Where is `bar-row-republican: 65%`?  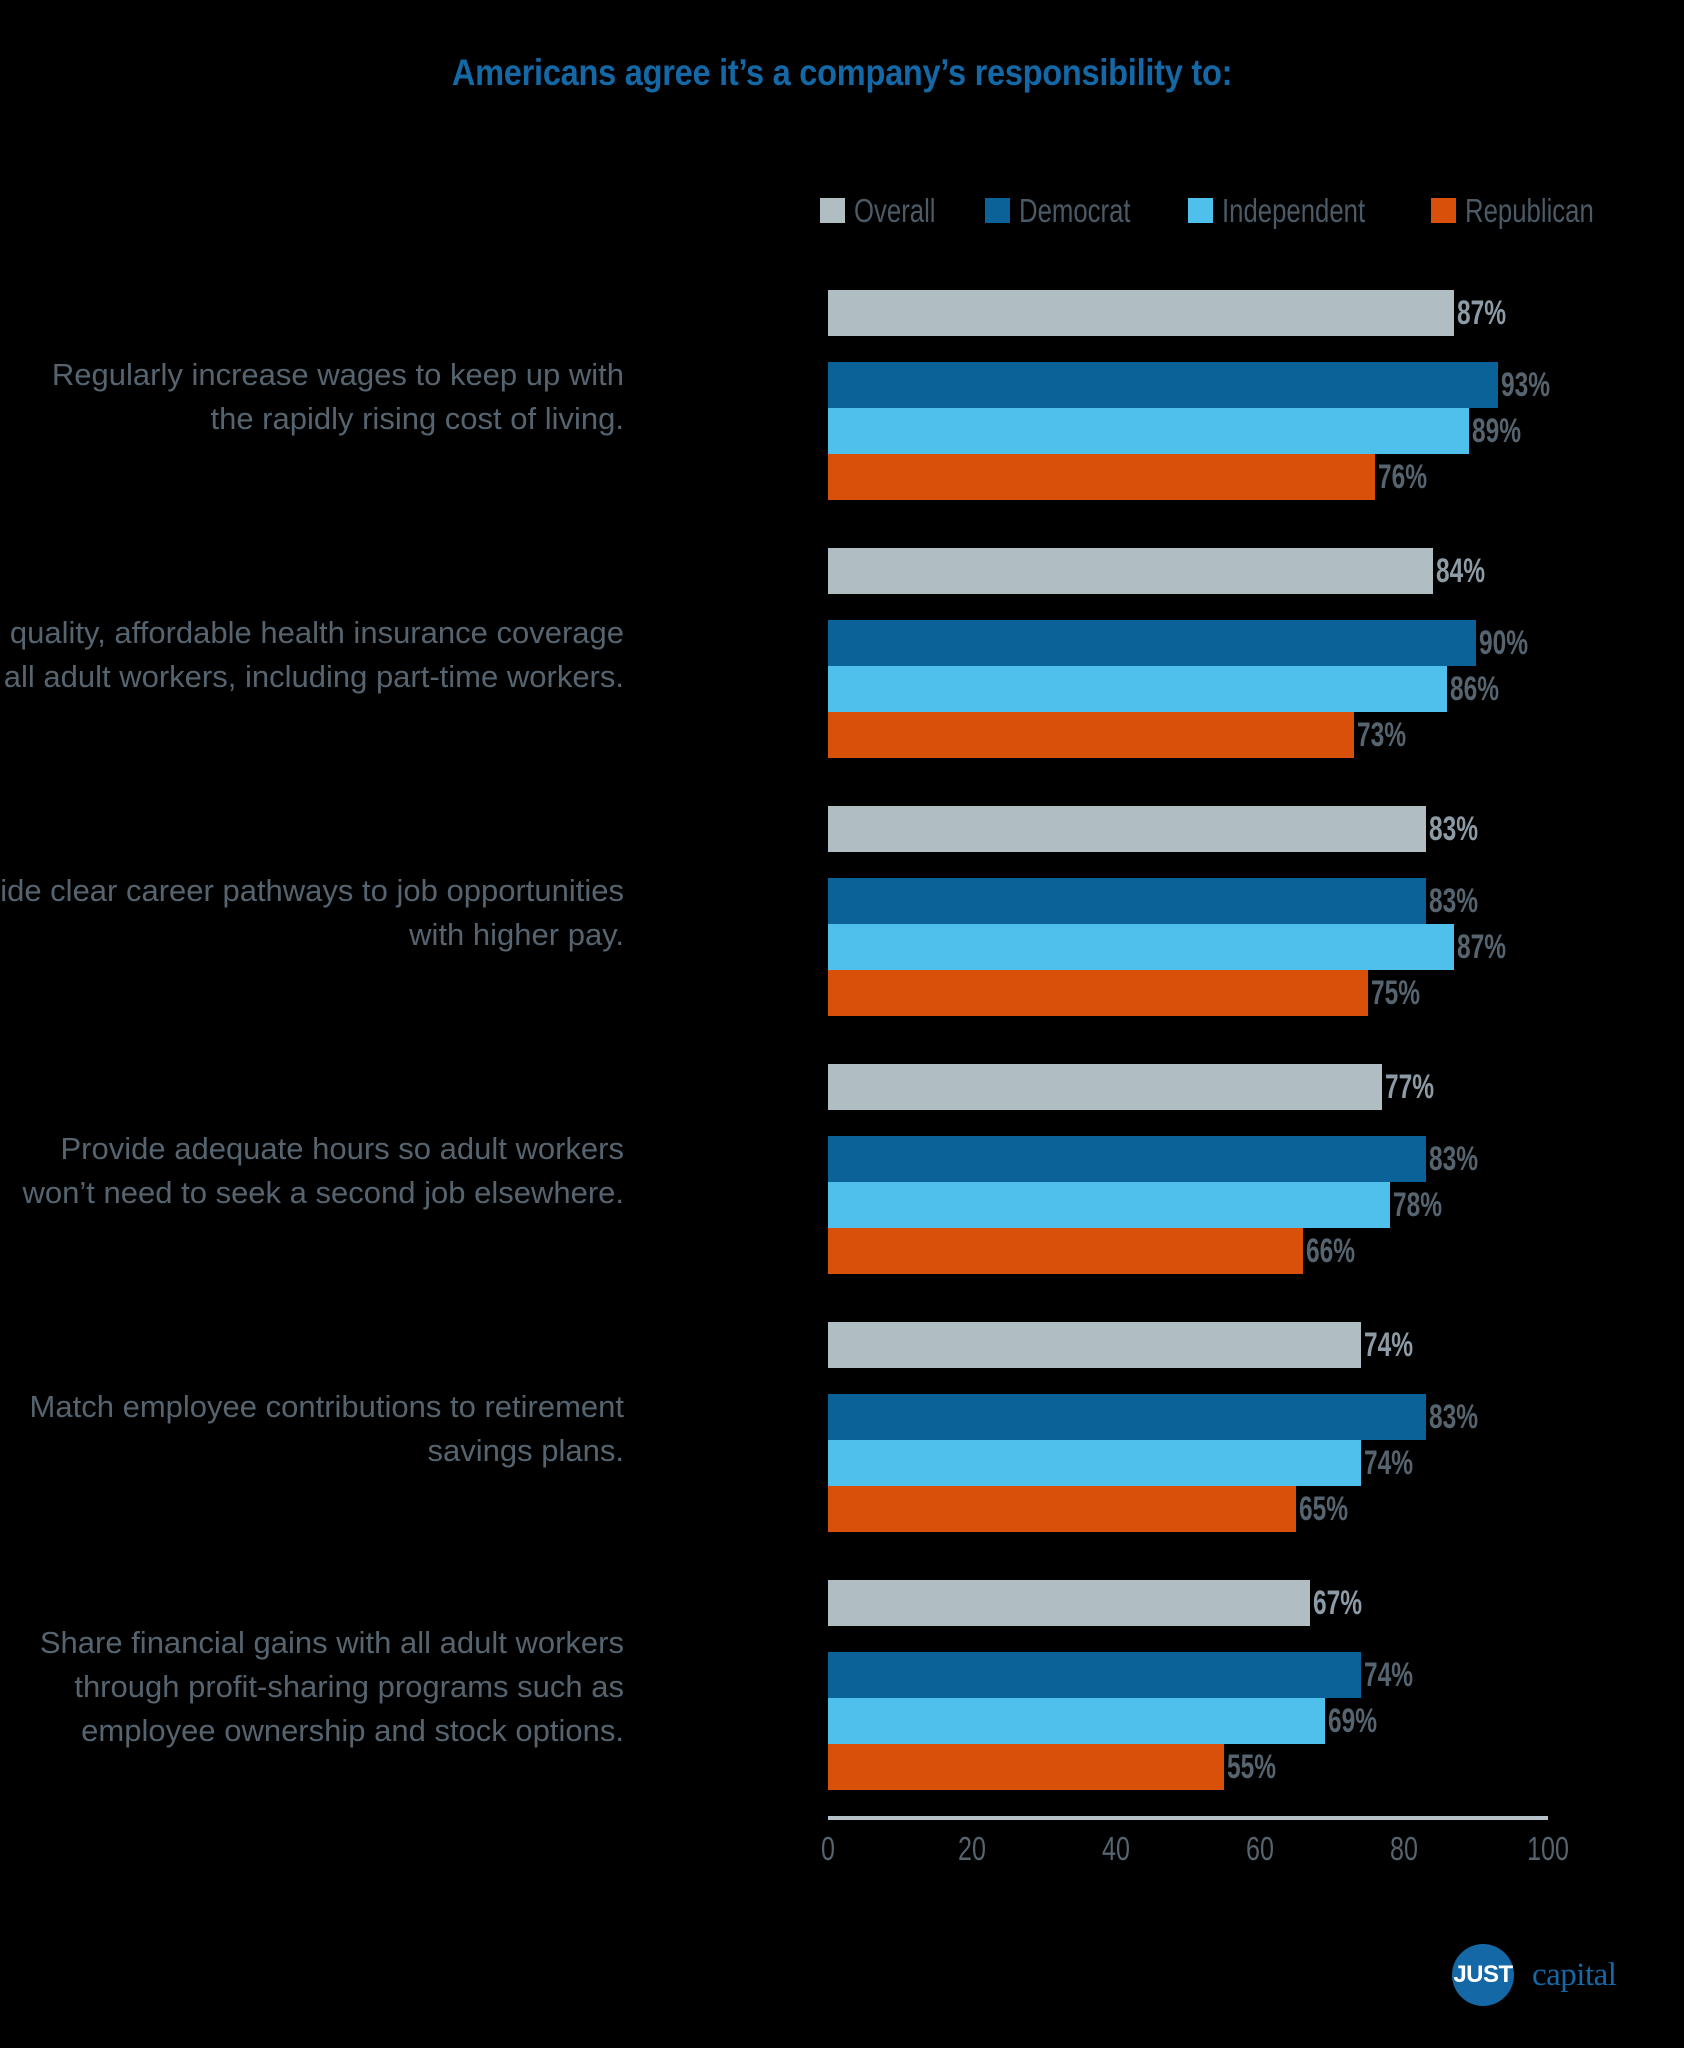 bar-row-republican: 65% is located at coordinates (1256, 1509).